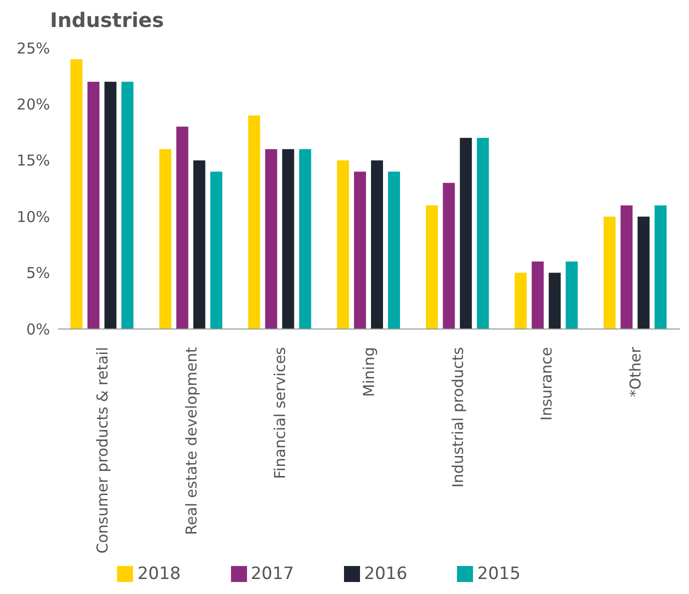  I want to click on y-tick-label: 20%, so click(33, 105).